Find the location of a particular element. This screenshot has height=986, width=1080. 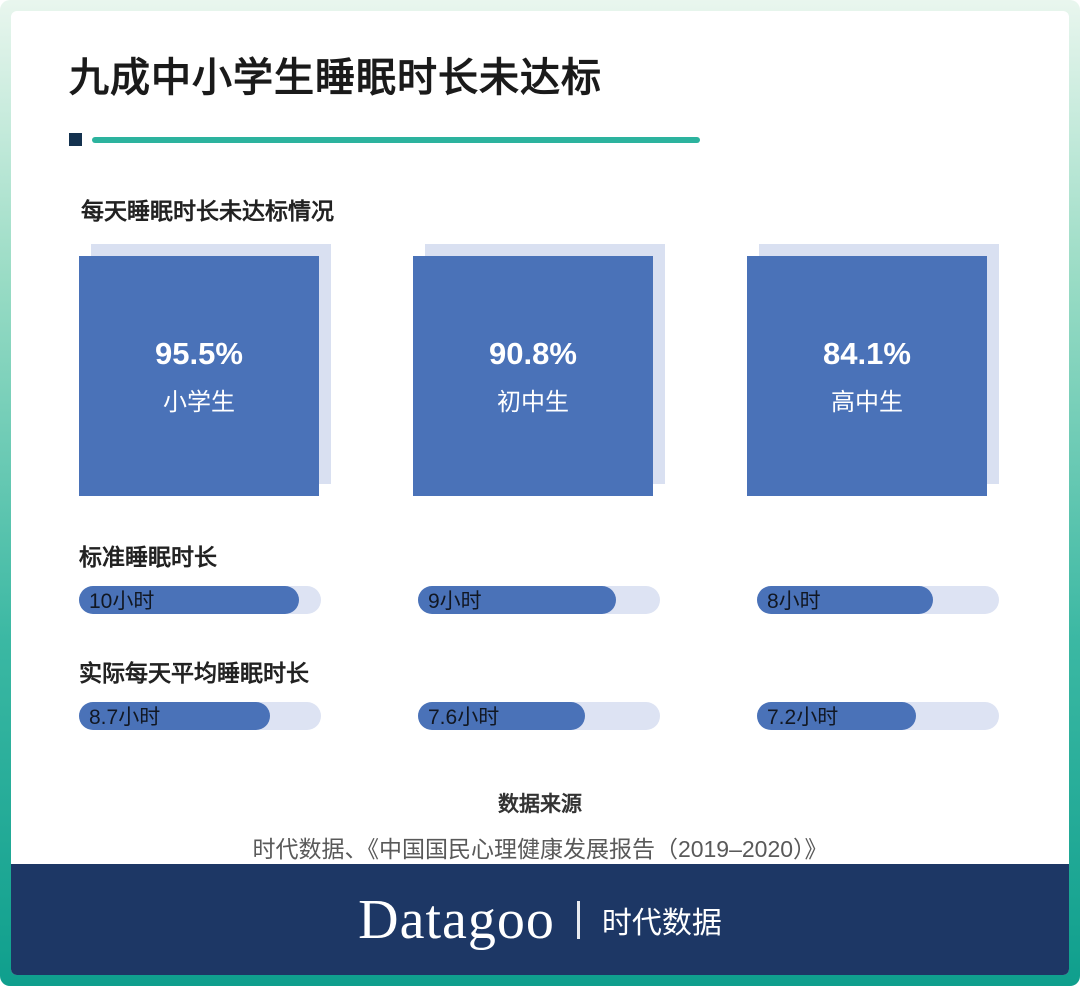

bar-fill-standard-senior: 8小时 is located at coordinates (845, 600).